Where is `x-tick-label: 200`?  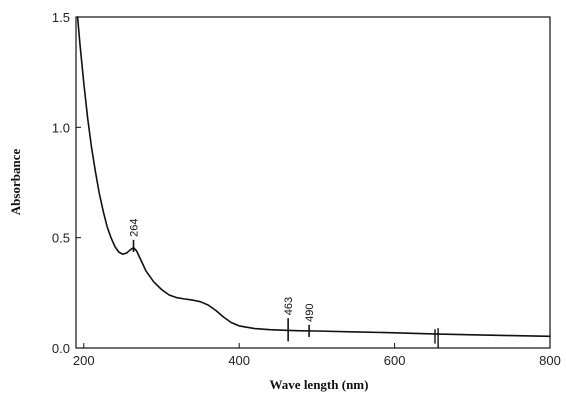
x-tick-label: 200 is located at coordinates (84, 360).